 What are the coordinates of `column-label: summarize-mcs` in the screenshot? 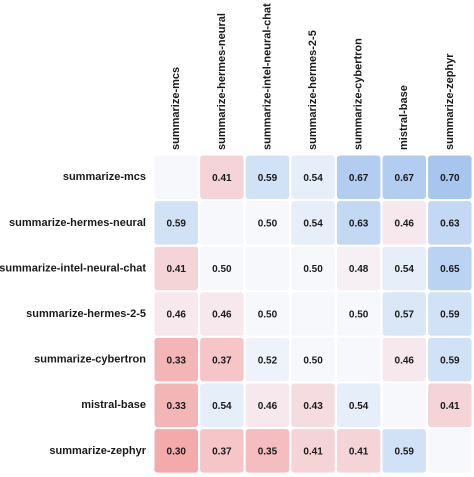 It's located at (176, 108).